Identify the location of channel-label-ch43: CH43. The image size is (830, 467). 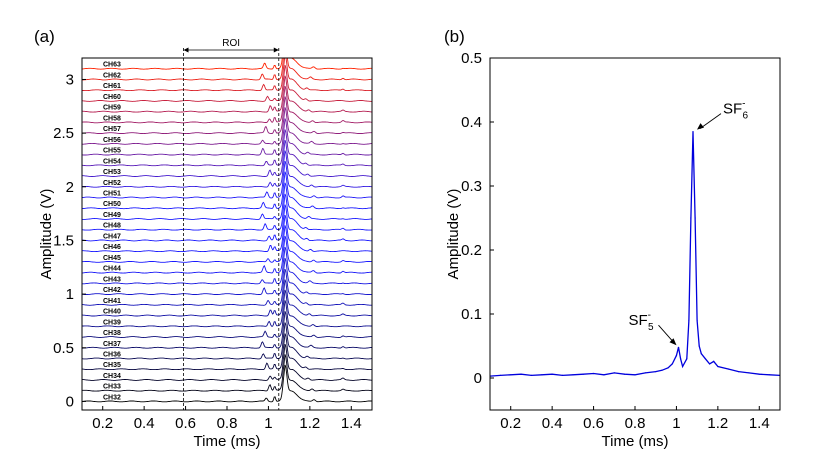
(112, 279).